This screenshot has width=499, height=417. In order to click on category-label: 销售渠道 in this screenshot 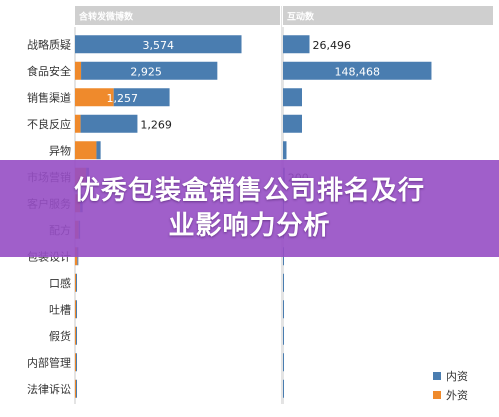, I will do `click(49, 97)`.